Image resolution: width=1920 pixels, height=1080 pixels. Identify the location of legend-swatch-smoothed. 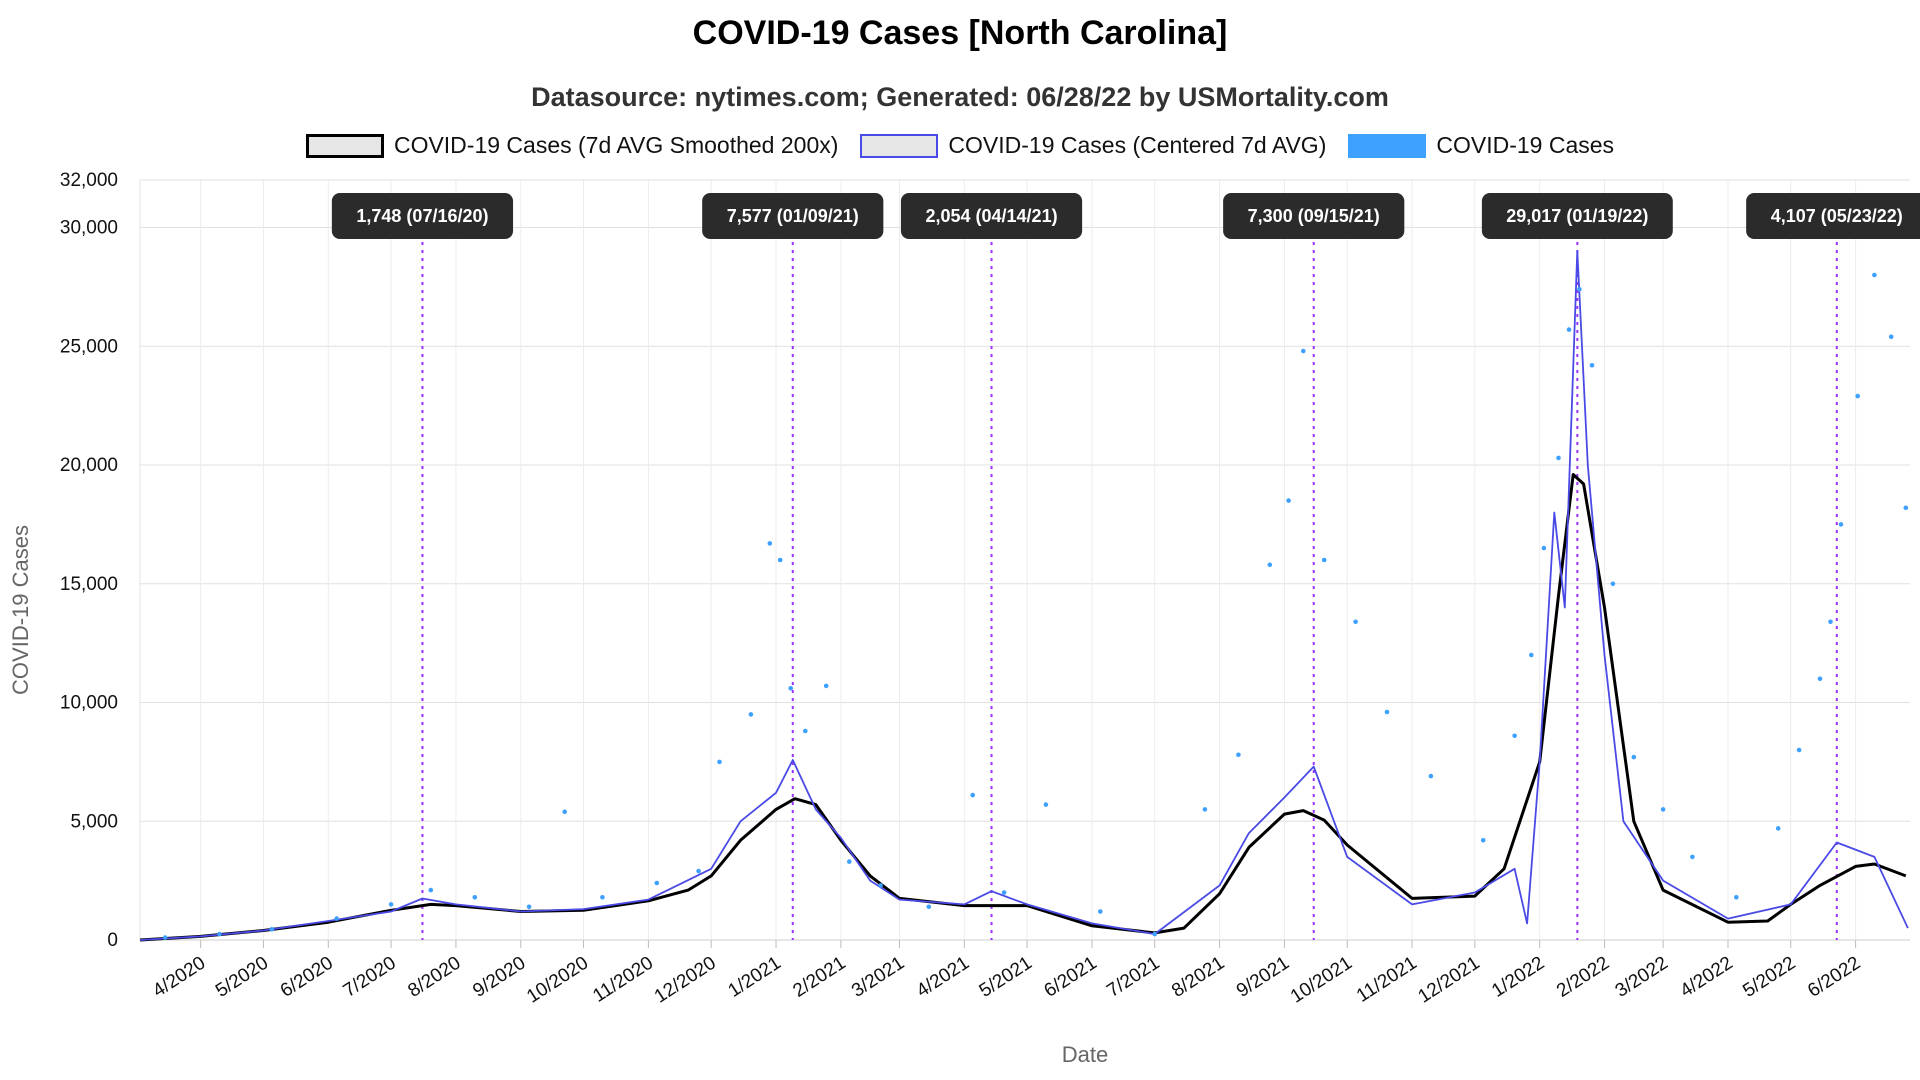
(344, 145).